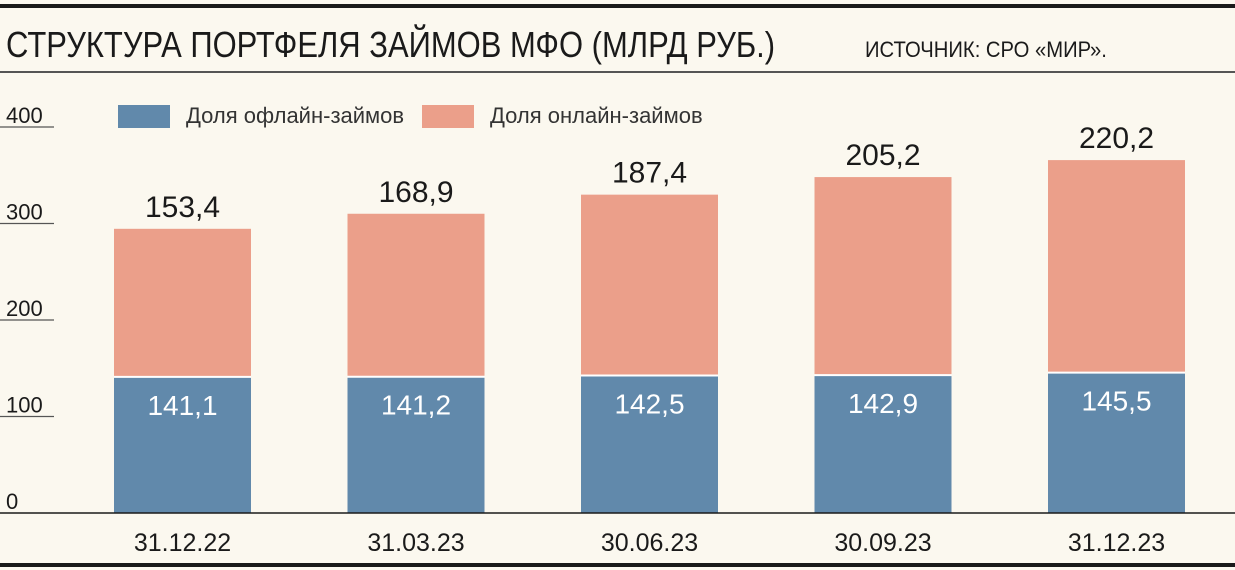  I want to click on x-tick-label: 30.06.23, so click(649, 543).